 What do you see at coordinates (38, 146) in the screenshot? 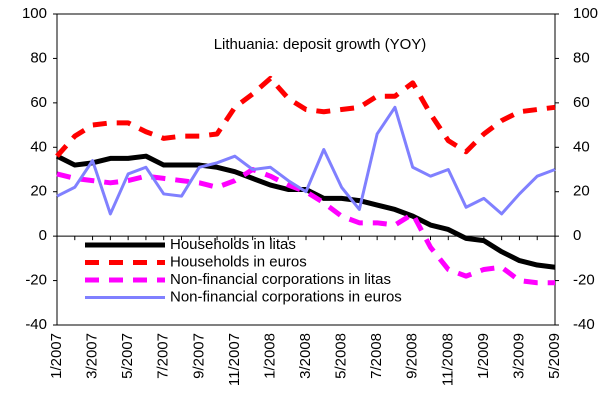
I see `y-tick-label: 40` at bounding box center [38, 146].